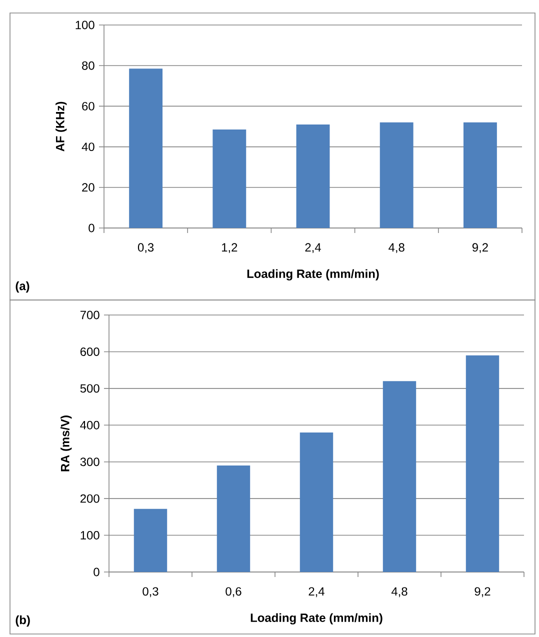 The height and width of the screenshot is (637, 539). What do you see at coordinates (90, 315) in the screenshot?
I see `y-tick-label: 700` at bounding box center [90, 315].